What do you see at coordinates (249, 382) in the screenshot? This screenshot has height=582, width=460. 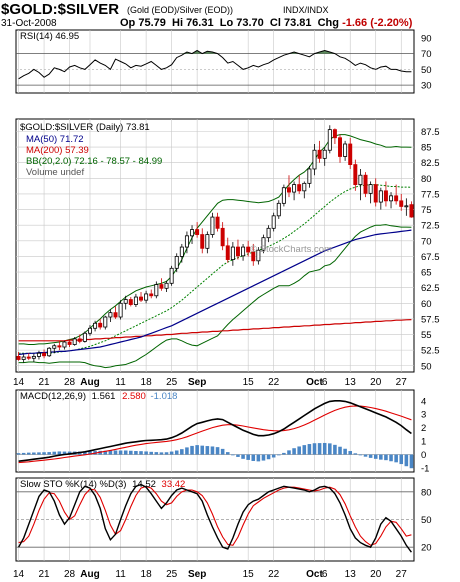 I see `x-tick-label: 15` at bounding box center [249, 382].